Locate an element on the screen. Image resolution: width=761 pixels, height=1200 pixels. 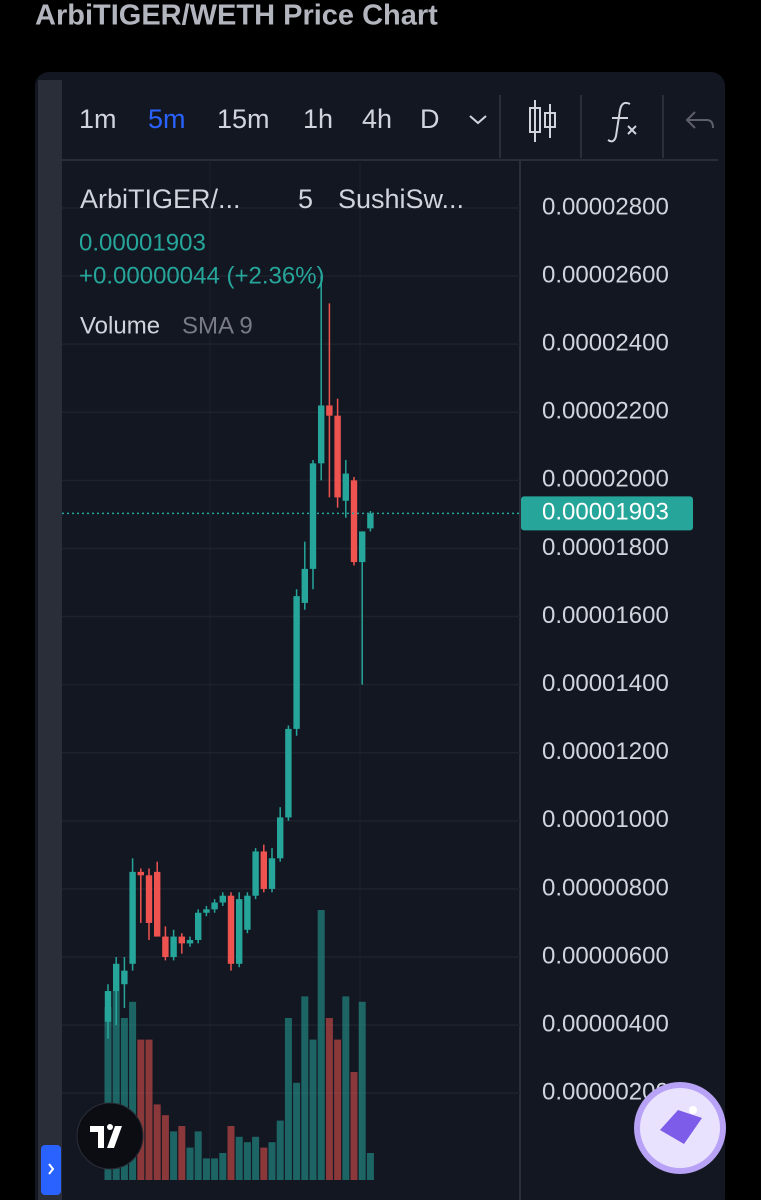
legend-price: 0.00001903 is located at coordinates (142, 242).